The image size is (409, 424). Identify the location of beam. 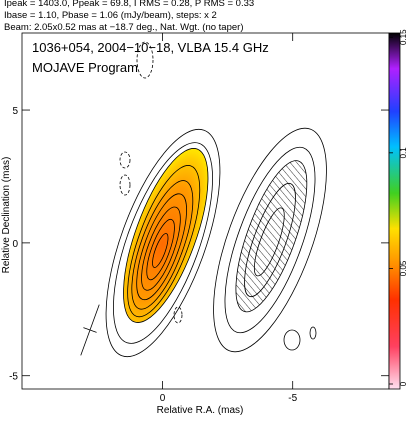
(90, 330).